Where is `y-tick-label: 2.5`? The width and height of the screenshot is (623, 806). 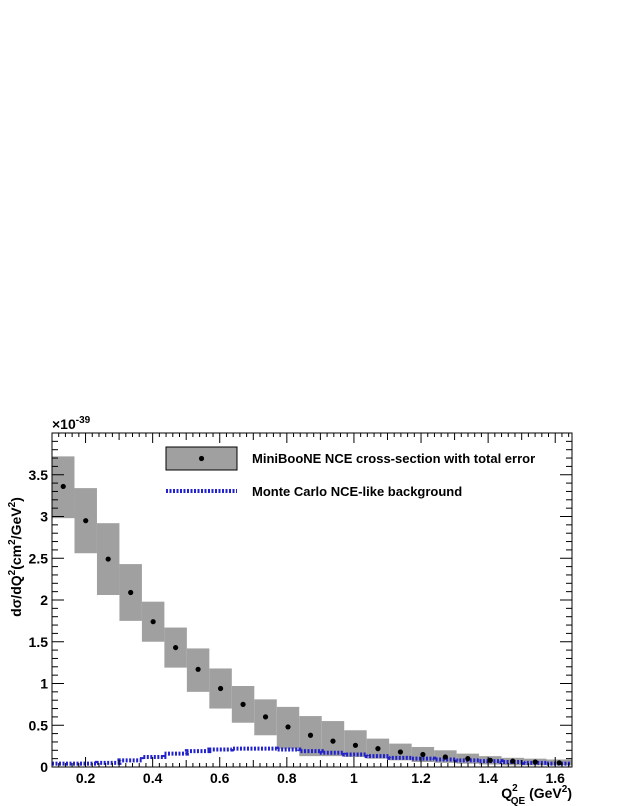 y-tick-label: 2.5 is located at coordinates (39, 558).